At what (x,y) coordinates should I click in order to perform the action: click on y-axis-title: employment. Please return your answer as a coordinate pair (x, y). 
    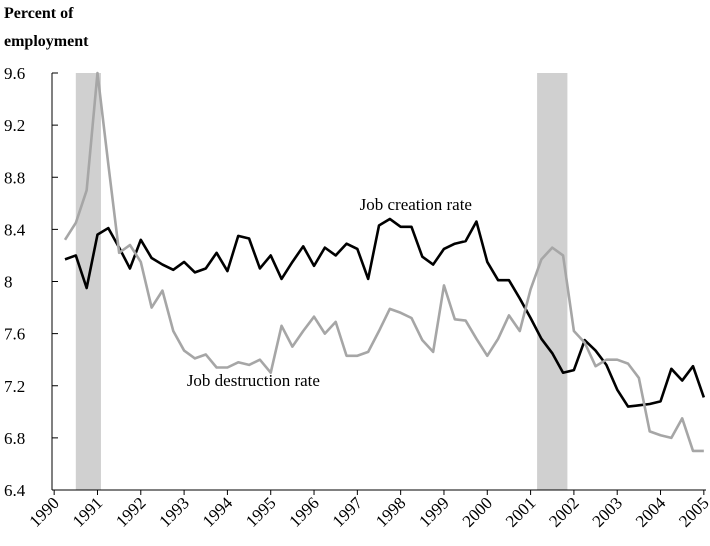
    Looking at the image, I should click on (46, 41).